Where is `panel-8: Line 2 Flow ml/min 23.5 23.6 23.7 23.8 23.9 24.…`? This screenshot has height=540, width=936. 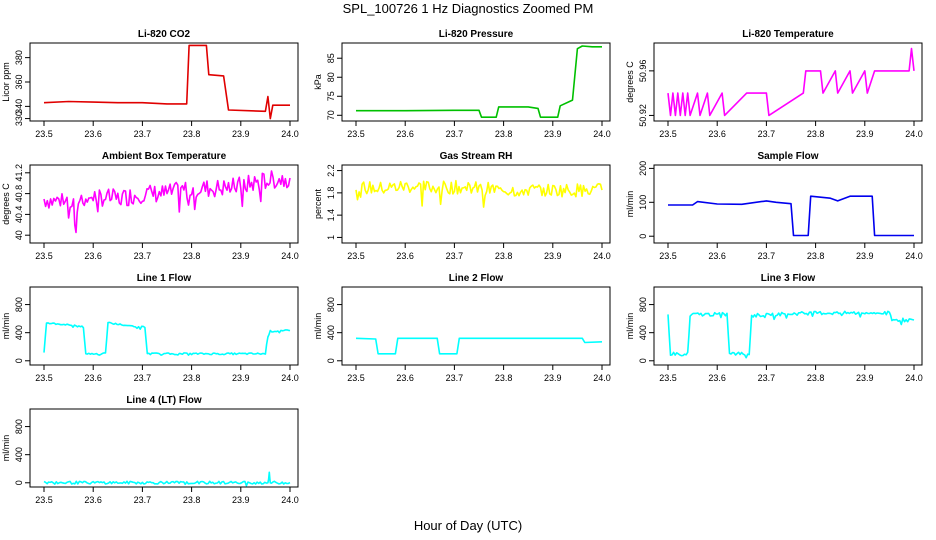 panel-8: Line 2 Flow ml/min 23.5 23.6 23.7 23.8 23.9 24.… is located at coordinates (462, 328).